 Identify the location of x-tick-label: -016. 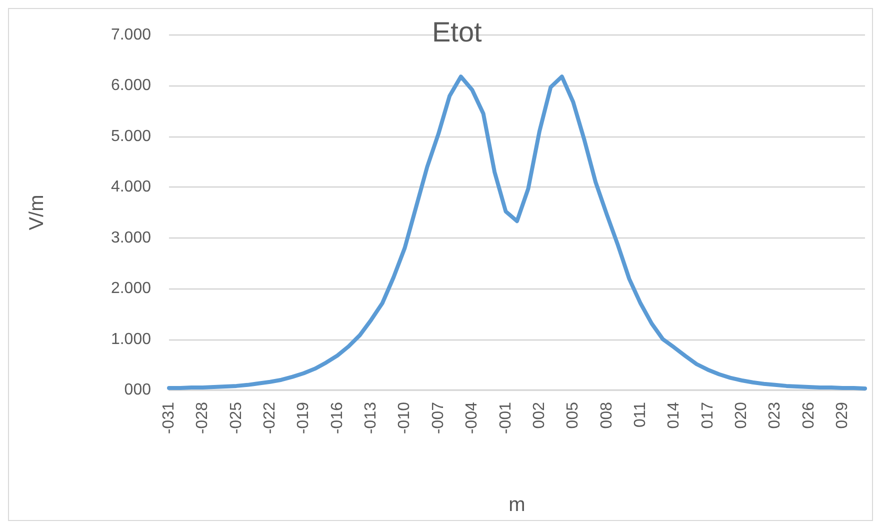
(337, 418).